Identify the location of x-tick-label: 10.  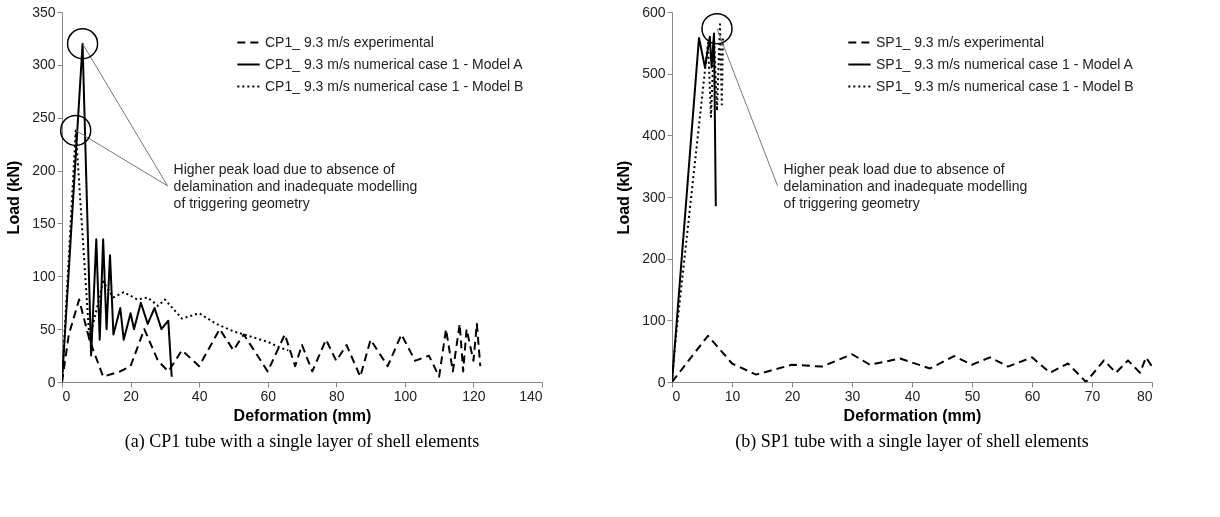
(732, 395).